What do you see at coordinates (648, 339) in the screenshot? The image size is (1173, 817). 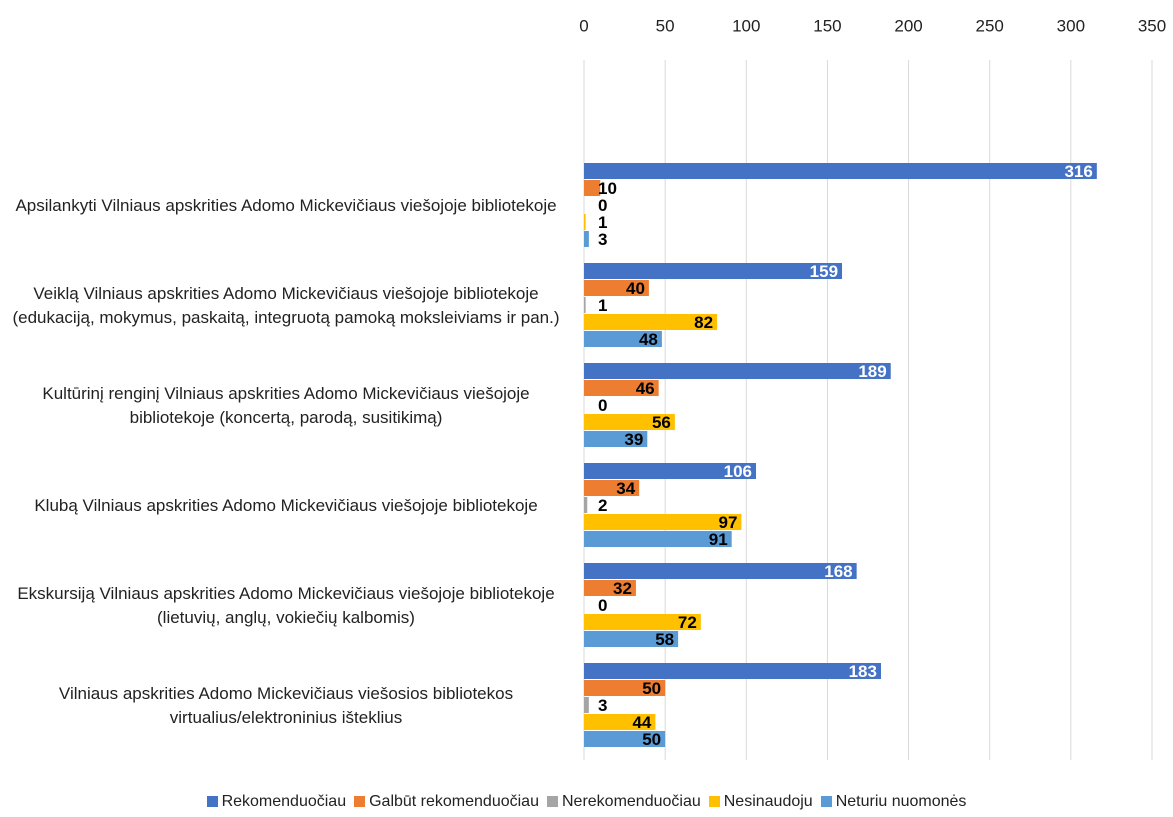 I see `data-label: 48` at bounding box center [648, 339].